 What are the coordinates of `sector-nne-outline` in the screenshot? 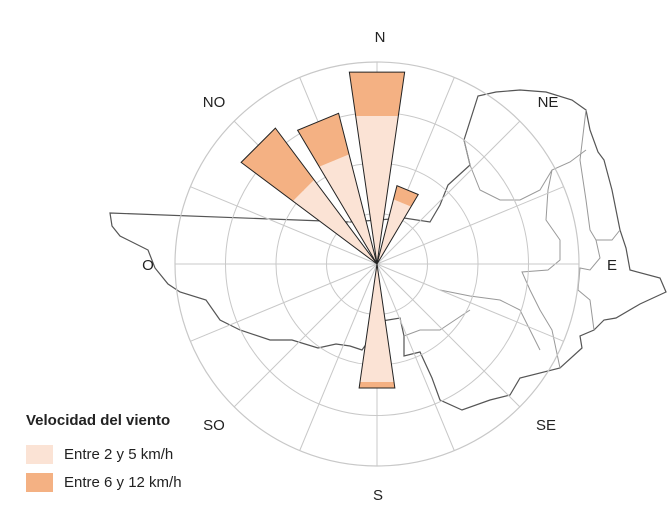 It's located at (397, 225).